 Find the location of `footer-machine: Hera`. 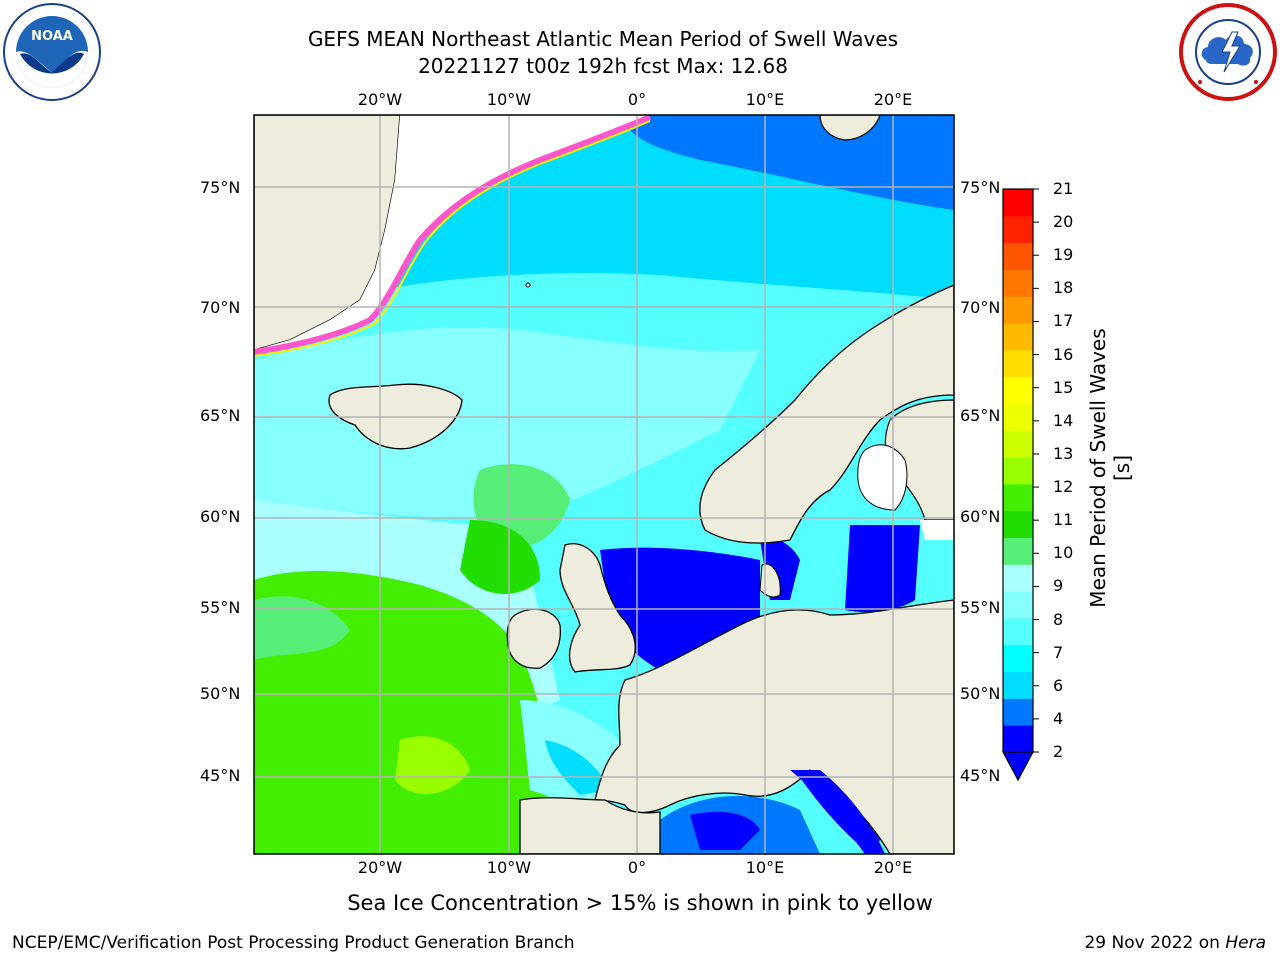

footer-machine: Hera is located at coordinates (1245, 943).